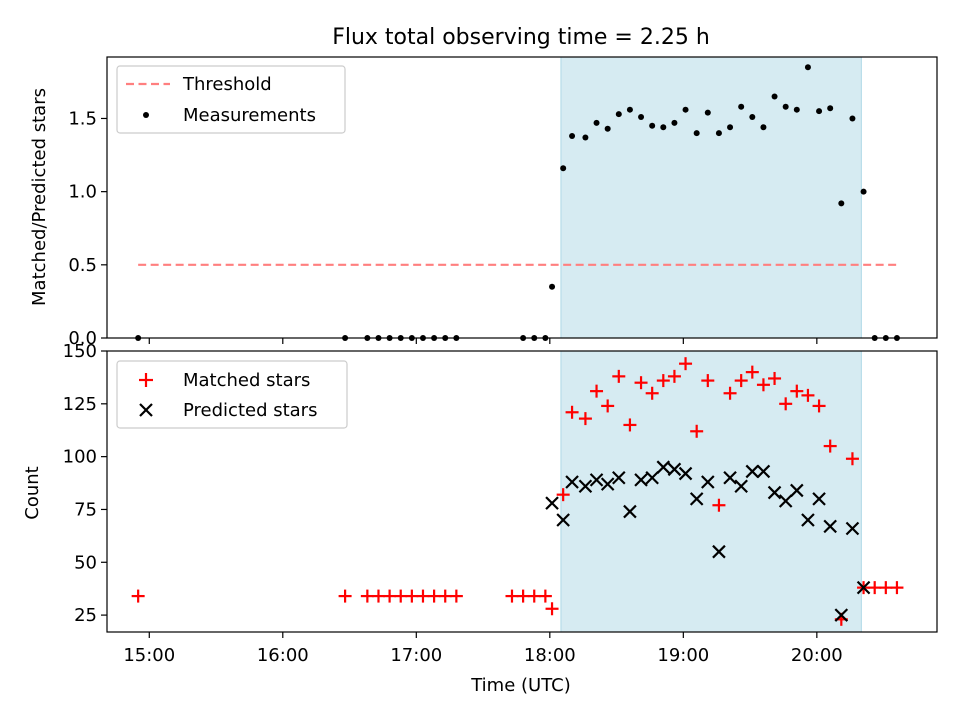  What do you see at coordinates (39, 197) in the screenshot?
I see `top-ylabel: Matched/Predicted stars` at bounding box center [39, 197].